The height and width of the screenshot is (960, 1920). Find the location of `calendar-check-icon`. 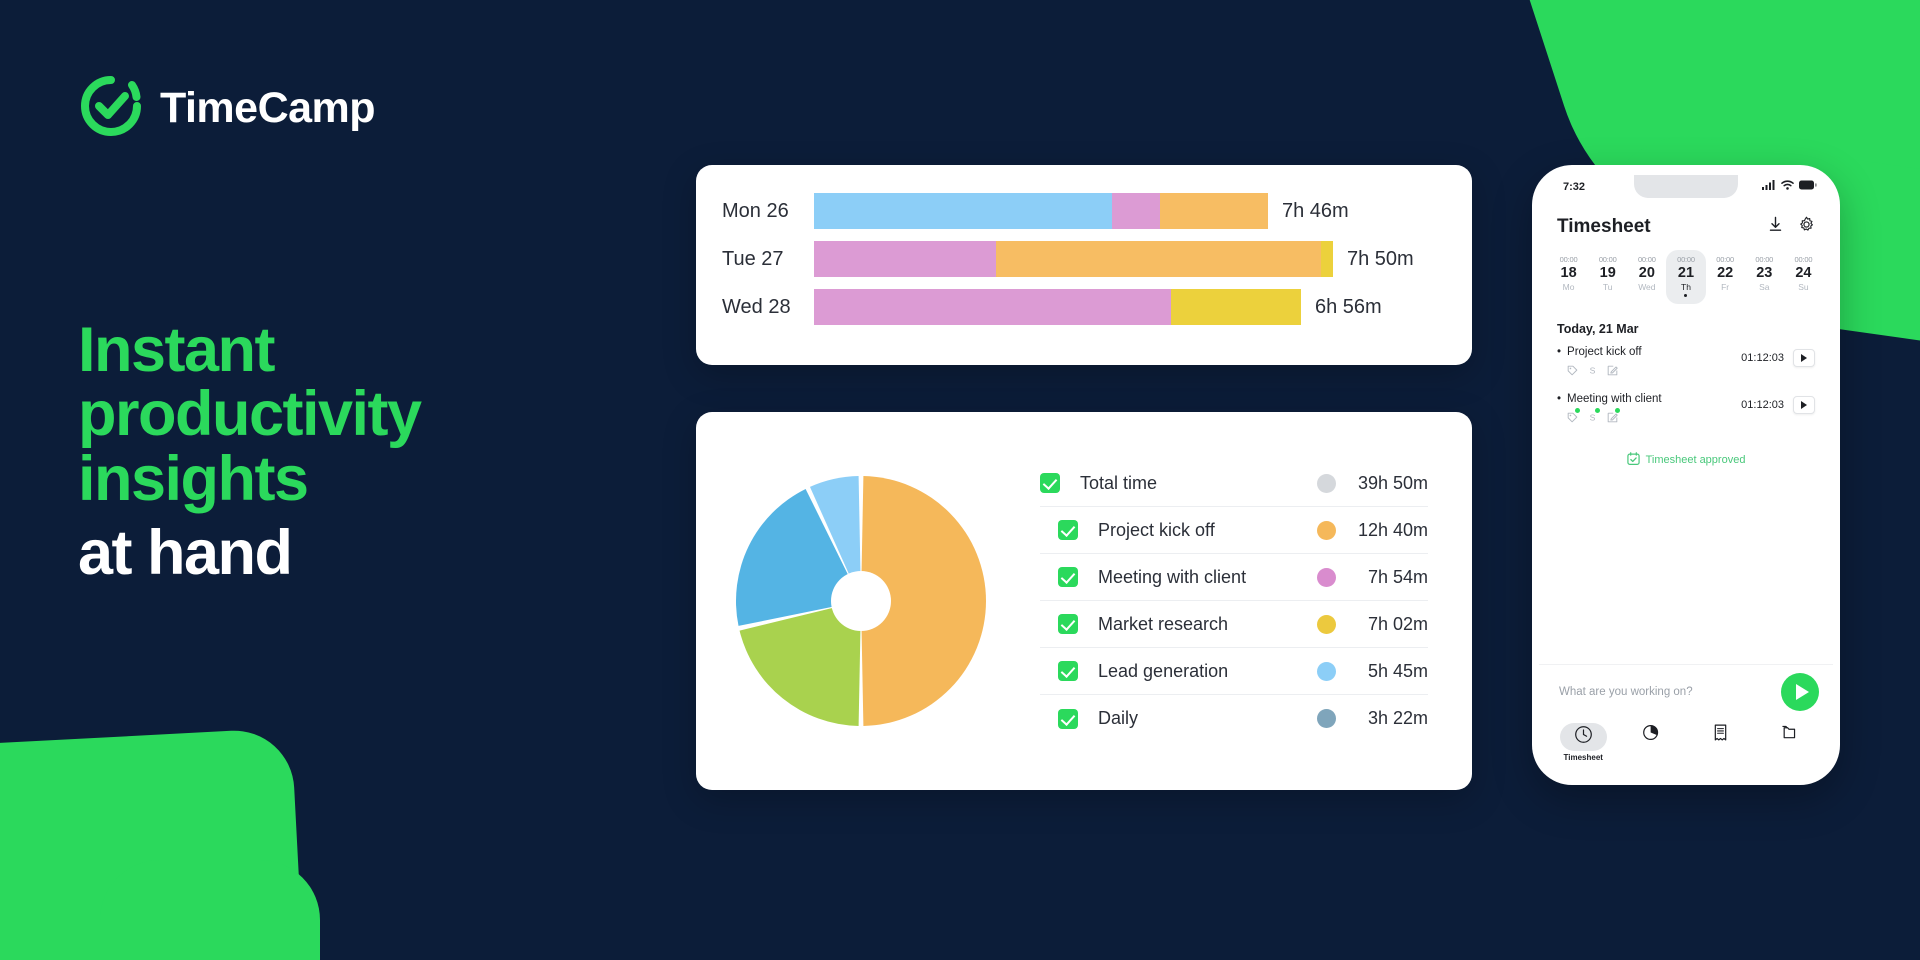

calendar-check-icon is located at coordinates (1633, 460).